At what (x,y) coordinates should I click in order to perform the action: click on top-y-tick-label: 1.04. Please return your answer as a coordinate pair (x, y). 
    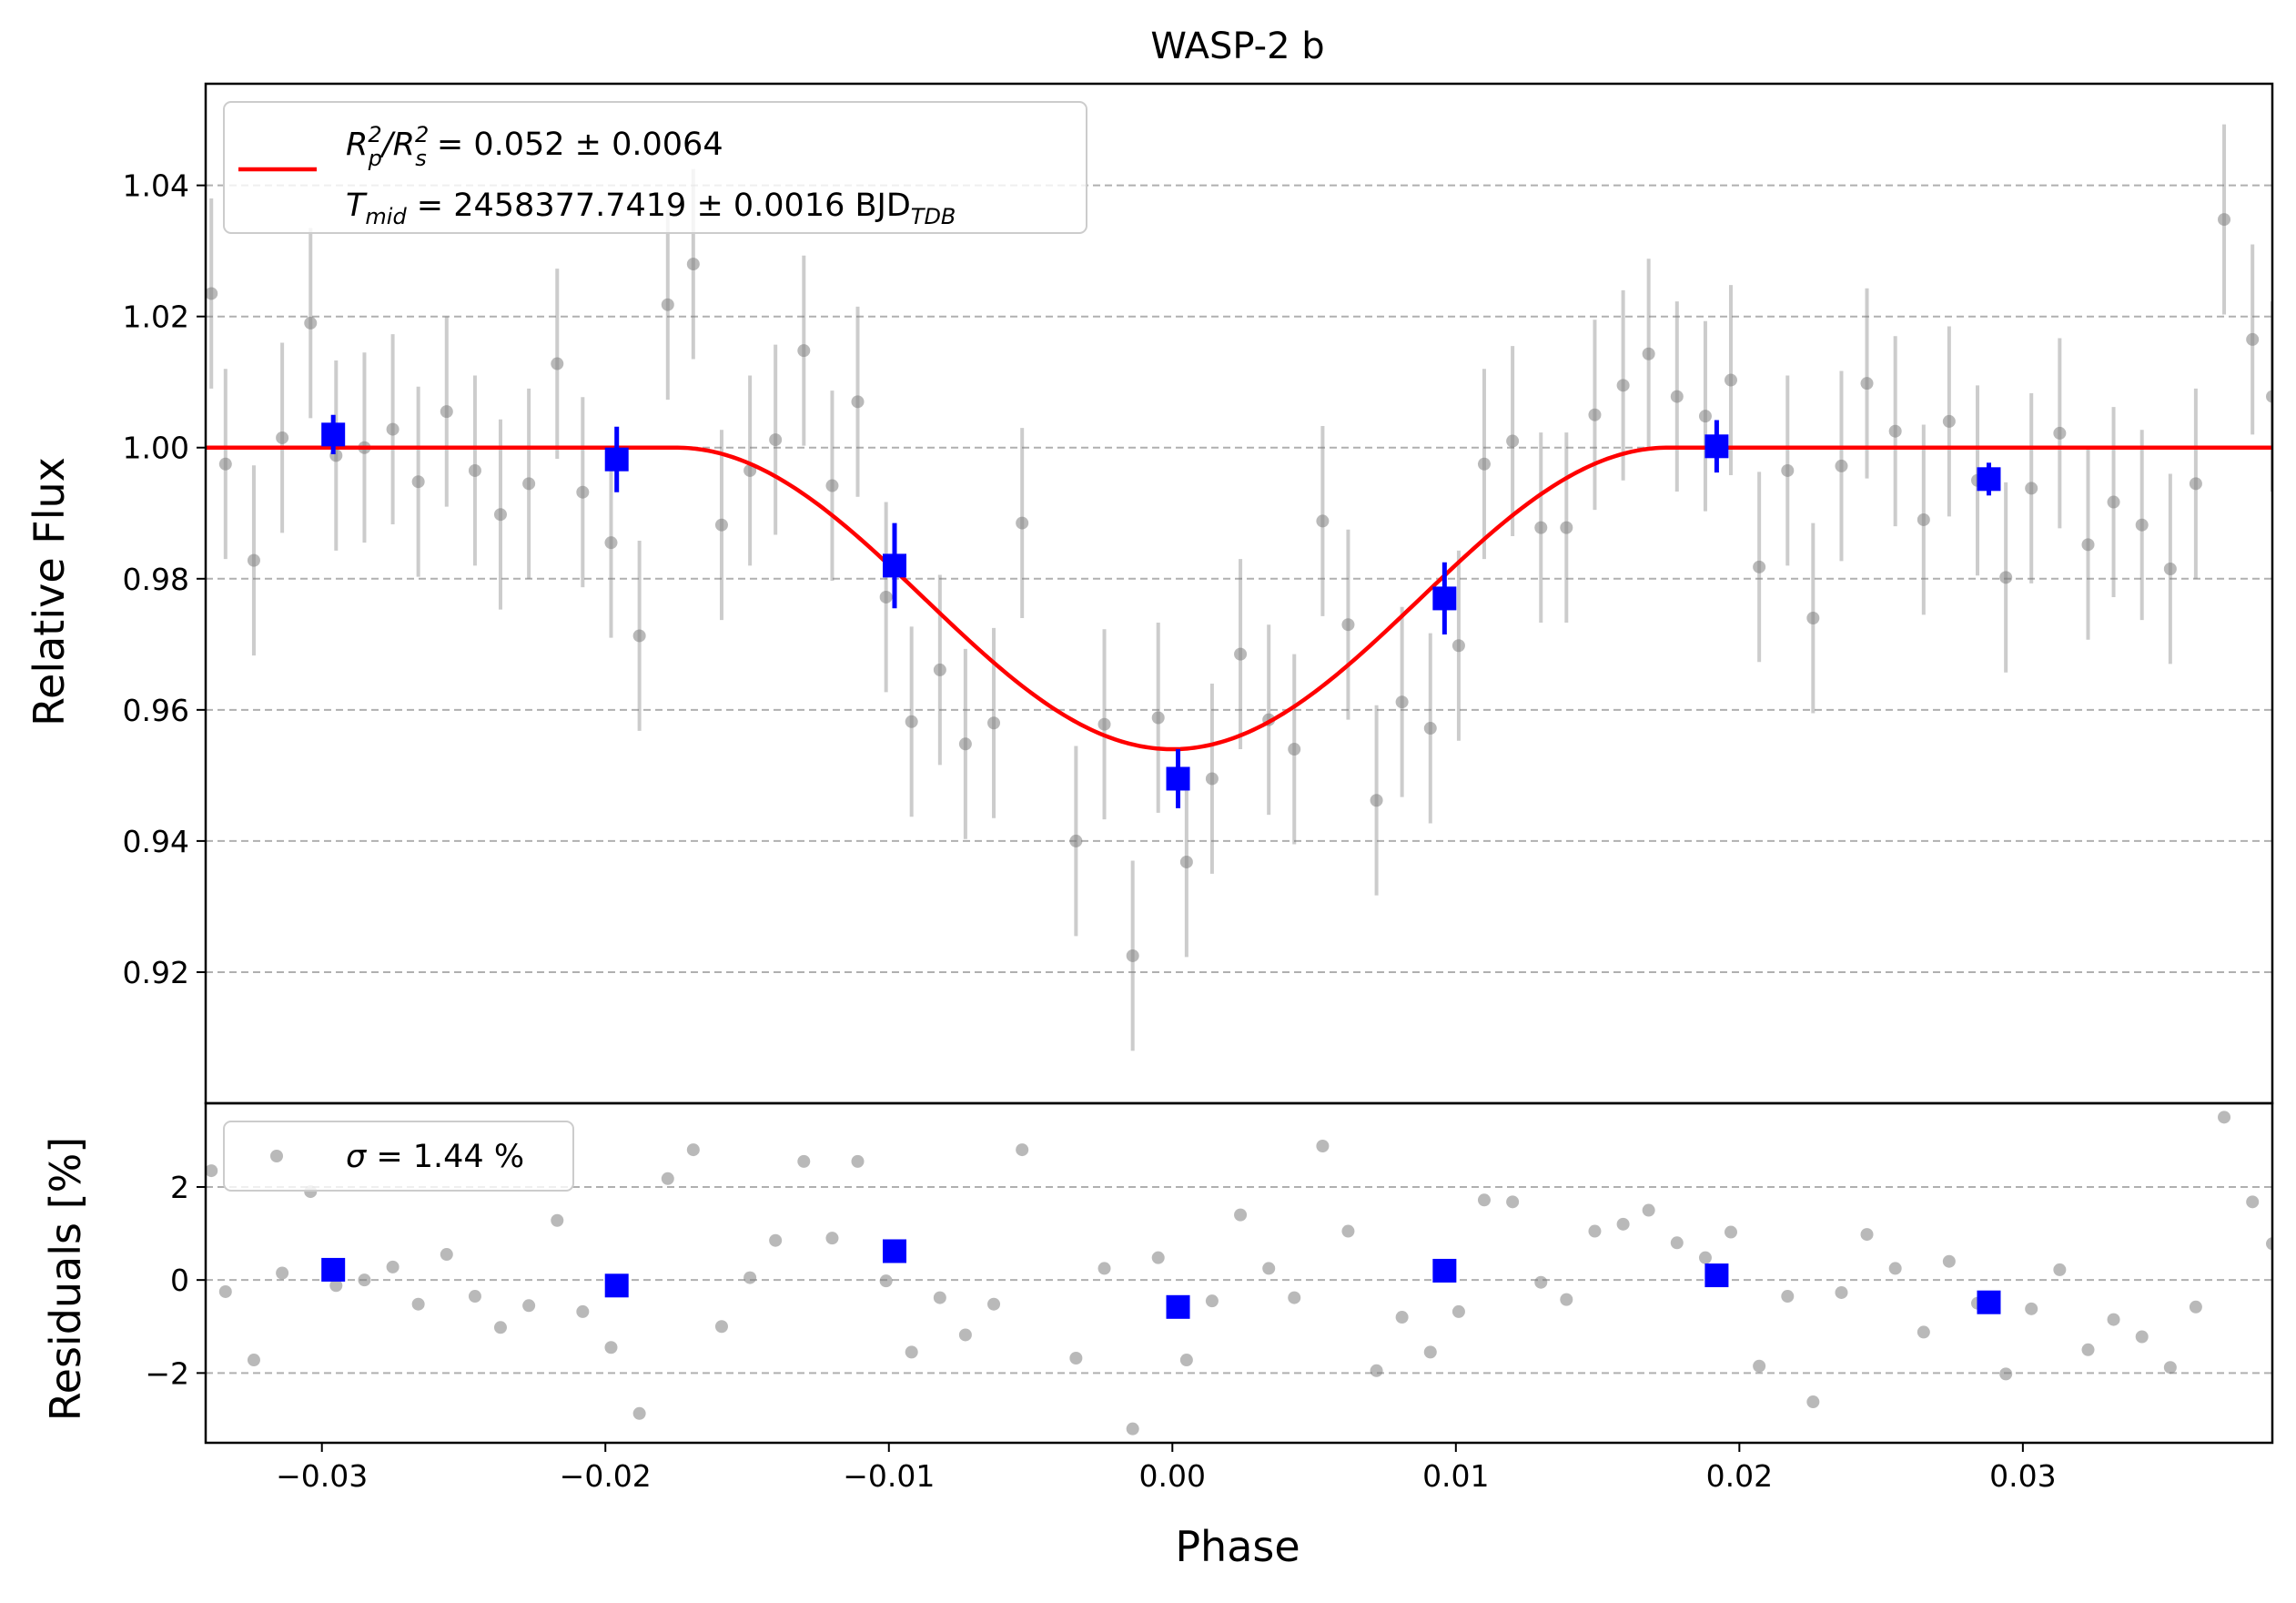
    Looking at the image, I should click on (156, 186).